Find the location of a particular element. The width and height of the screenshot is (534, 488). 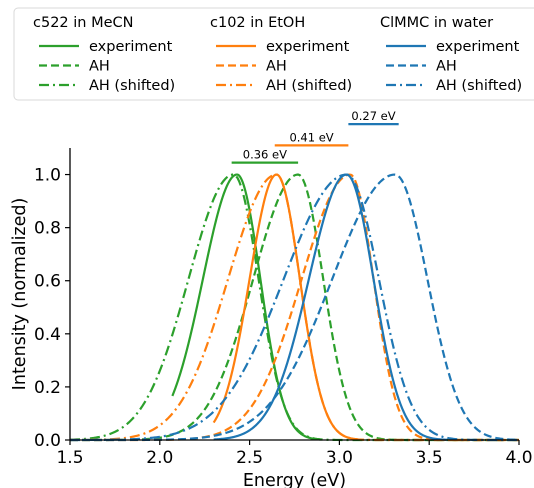

y-tick-label: 0.2 is located at coordinates (47, 388).